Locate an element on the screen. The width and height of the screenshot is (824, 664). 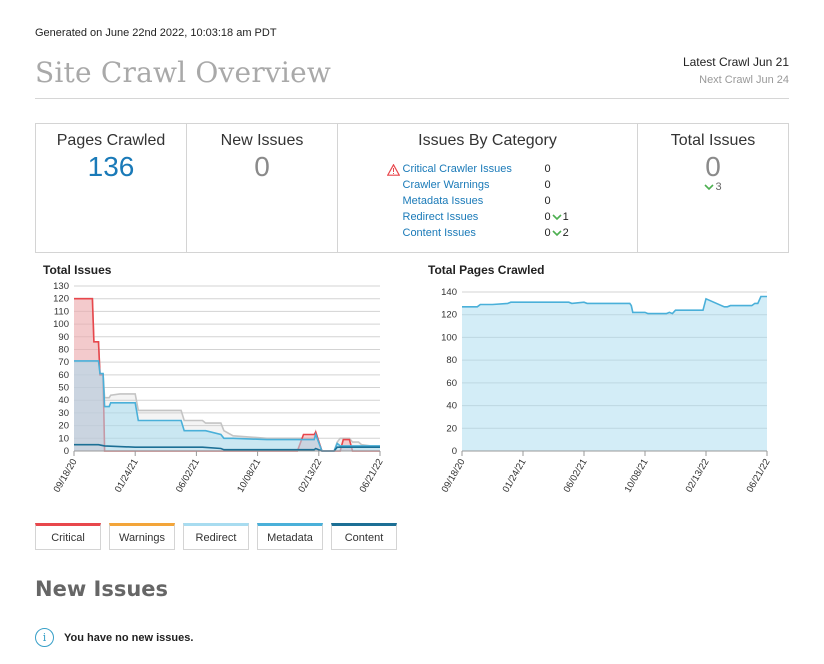
total-issues-label: Total Issues is located at coordinates (713, 140).